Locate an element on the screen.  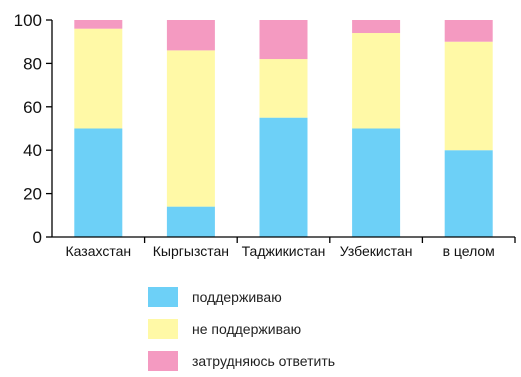
y-tick-label: 0 is located at coordinates (37, 237).